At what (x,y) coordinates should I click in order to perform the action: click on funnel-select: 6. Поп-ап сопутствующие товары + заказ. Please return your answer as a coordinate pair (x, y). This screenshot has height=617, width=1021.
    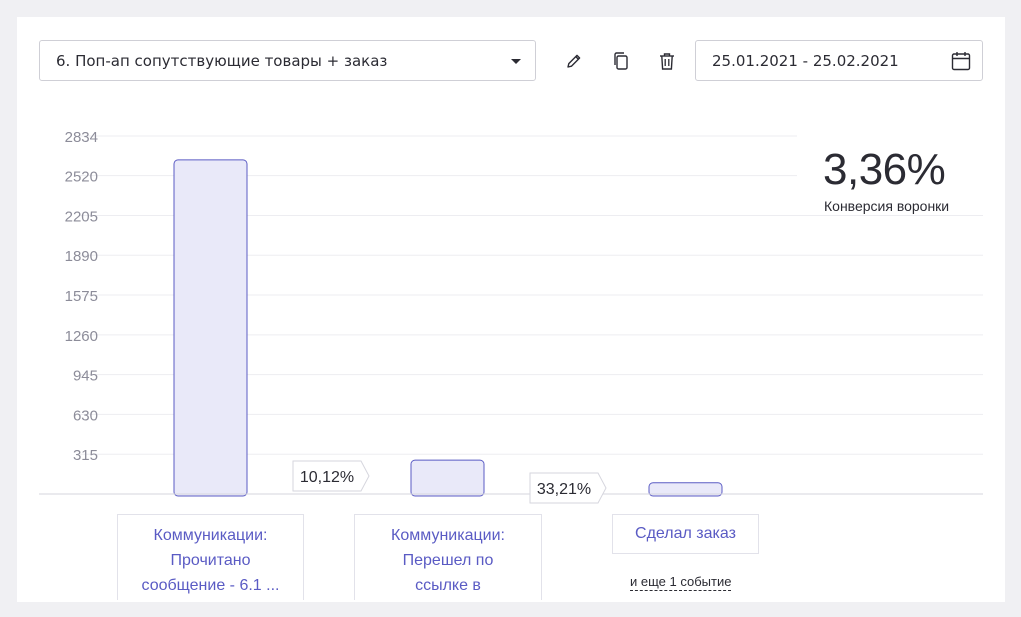
    Looking at the image, I should click on (287, 60).